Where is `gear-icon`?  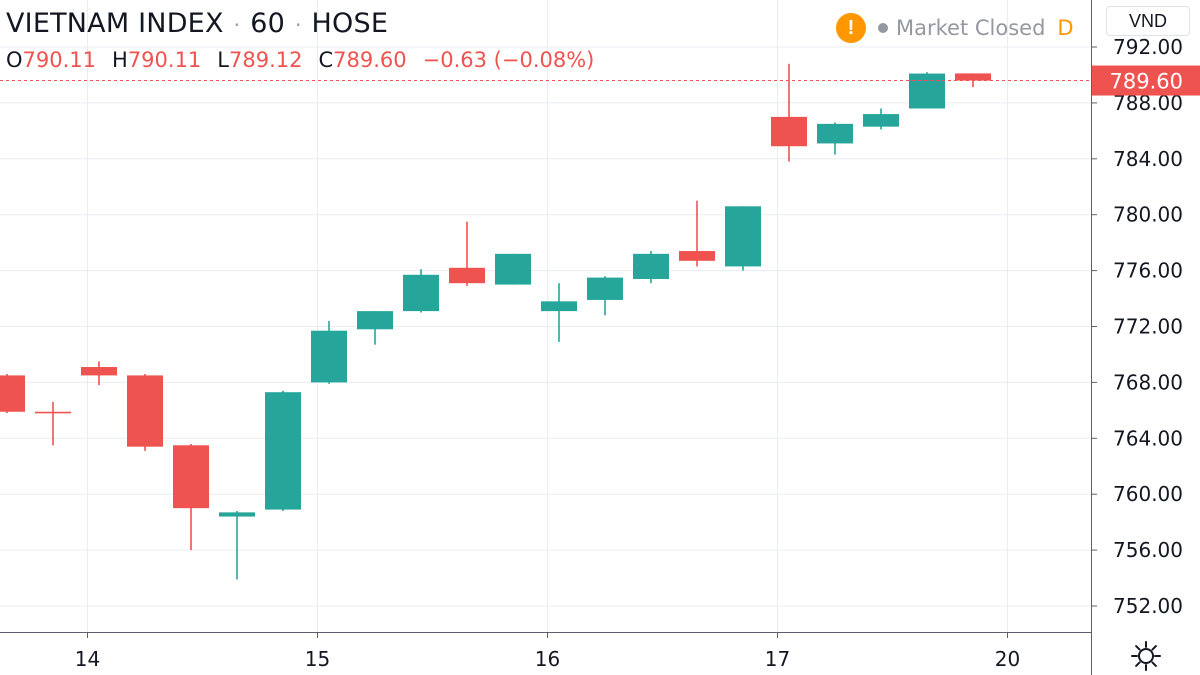 gear-icon is located at coordinates (1146, 656).